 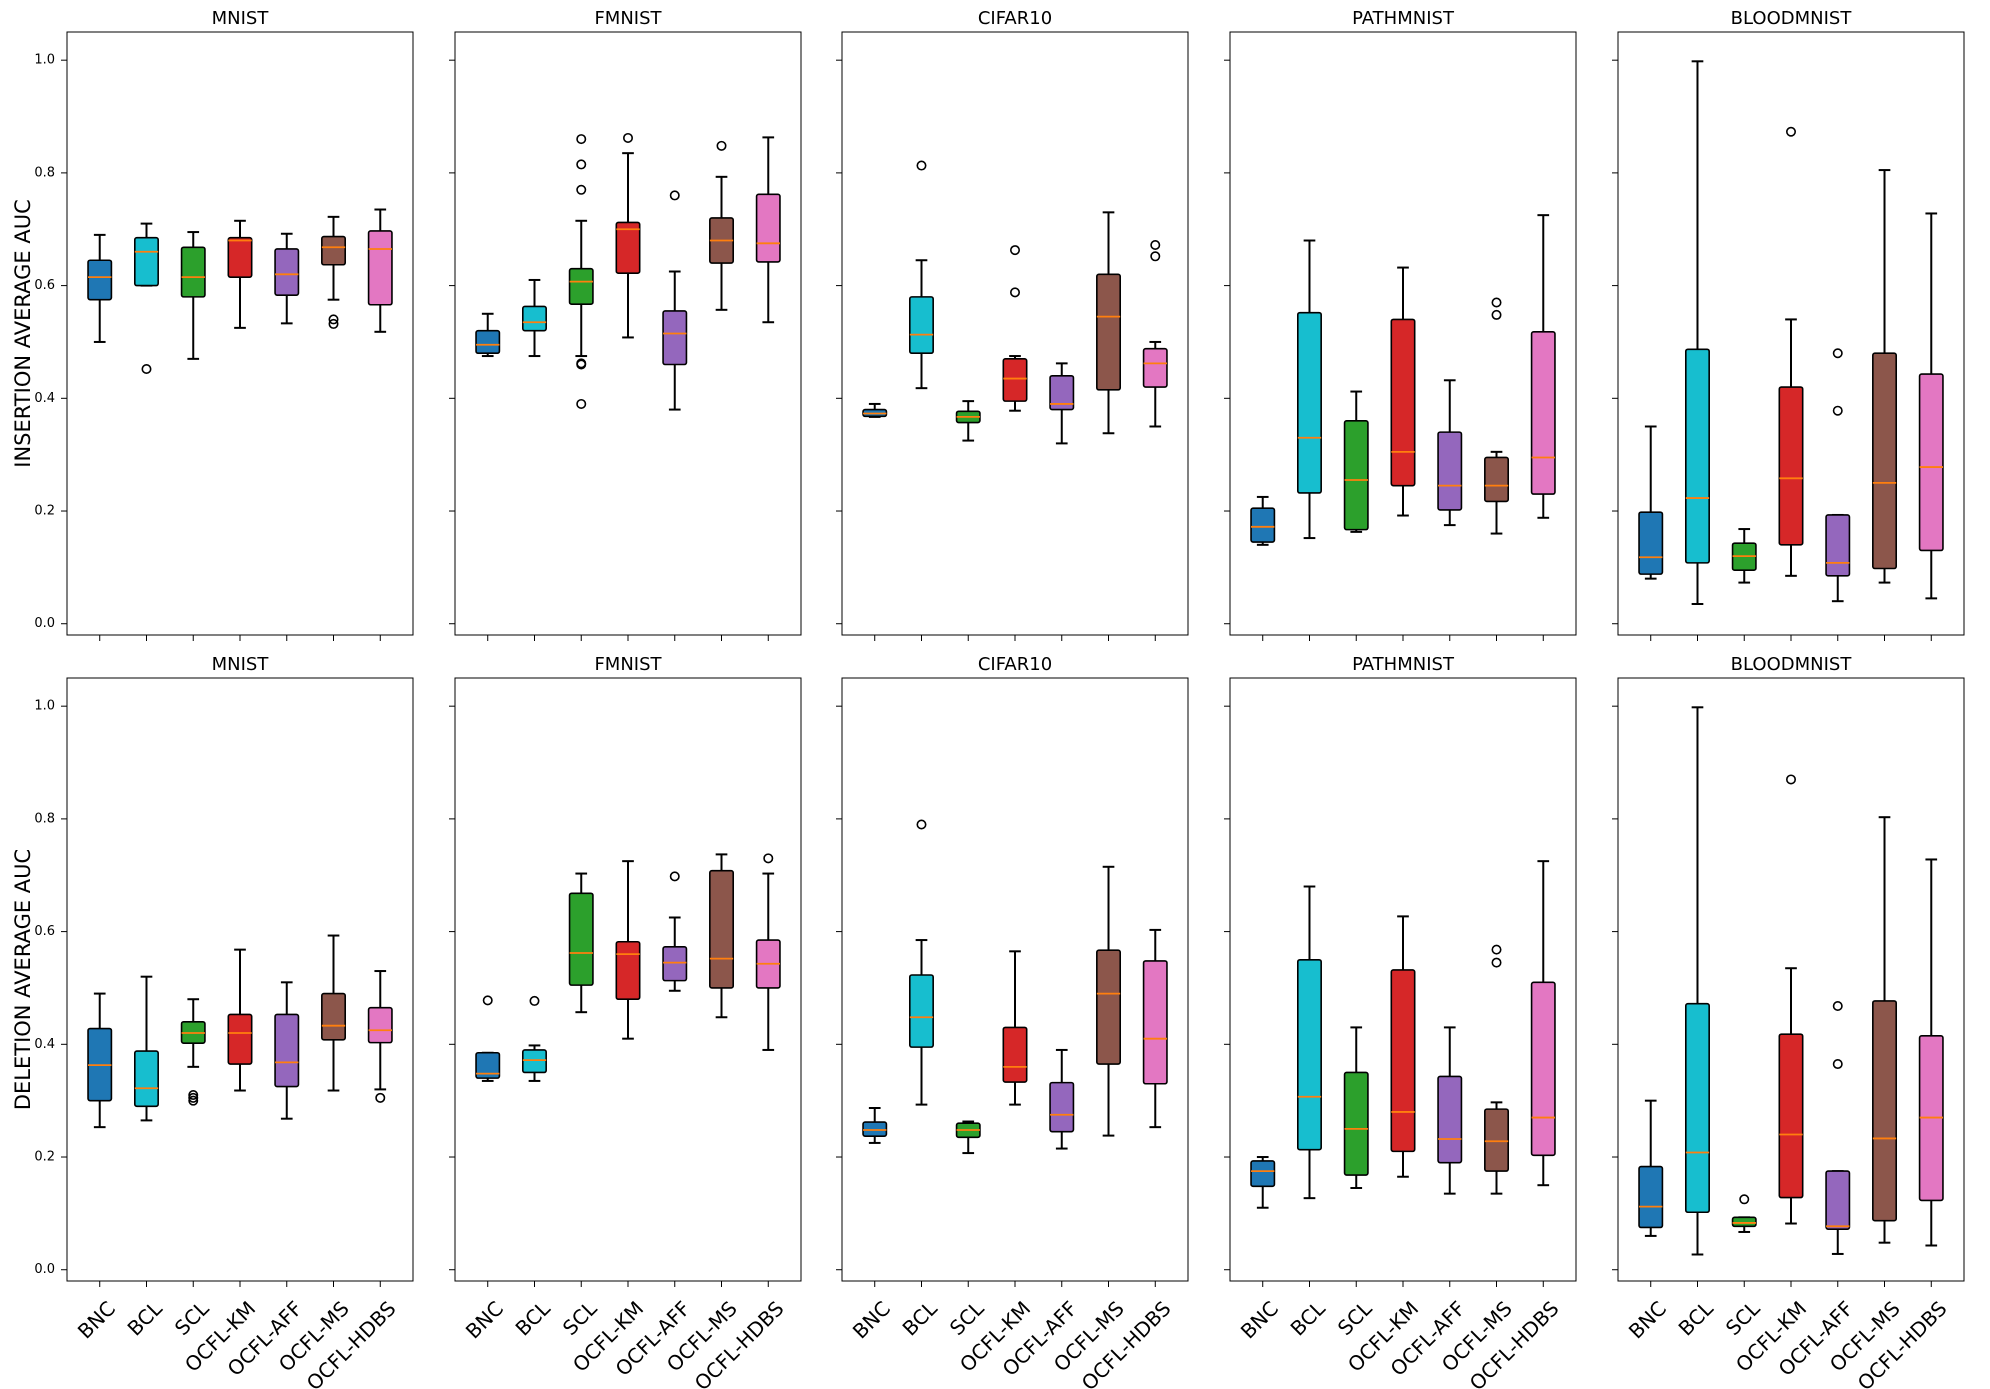 What do you see at coordinates (44, 1157) in the screenshot?
I see `y-tick-label: 0.2` at bounding box center [44, 1157].